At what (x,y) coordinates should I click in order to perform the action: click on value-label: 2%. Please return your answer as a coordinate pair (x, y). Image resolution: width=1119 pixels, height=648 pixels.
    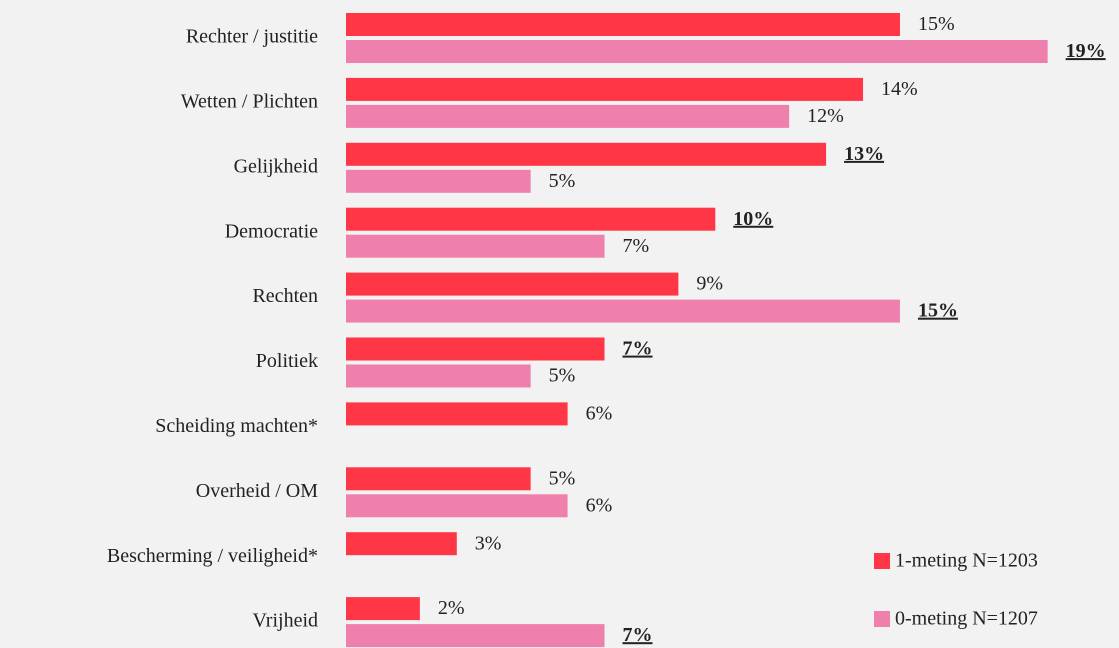
    Looking at the image, I should click on (451, 608).